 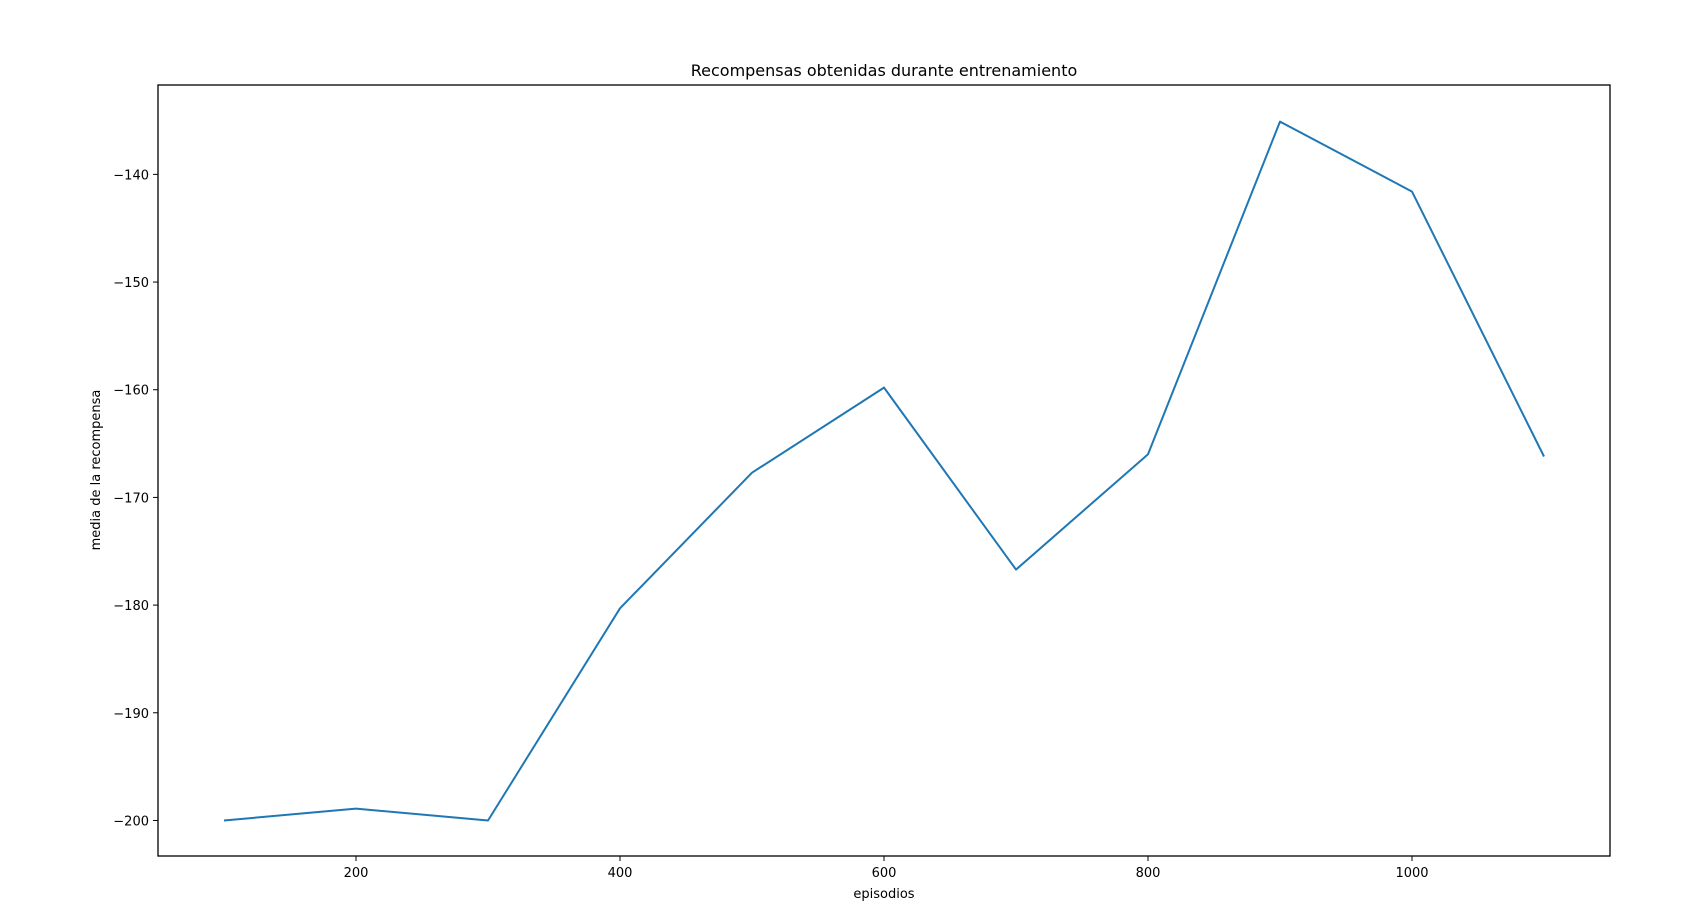 What do you see at coordinates (1411, 873) in the screenshot?
I see `x-tick-label: 1000` at bounding box center [1411, 873].